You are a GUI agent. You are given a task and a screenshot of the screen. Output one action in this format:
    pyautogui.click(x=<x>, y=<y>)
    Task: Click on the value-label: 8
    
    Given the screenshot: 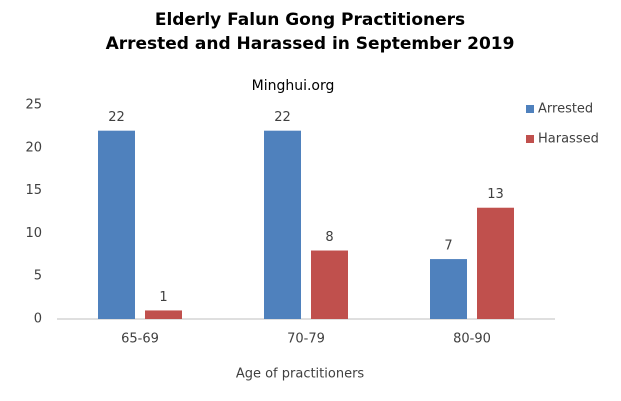 What is the action you would take?
    pyautogui.click(x=329, y=237)
    